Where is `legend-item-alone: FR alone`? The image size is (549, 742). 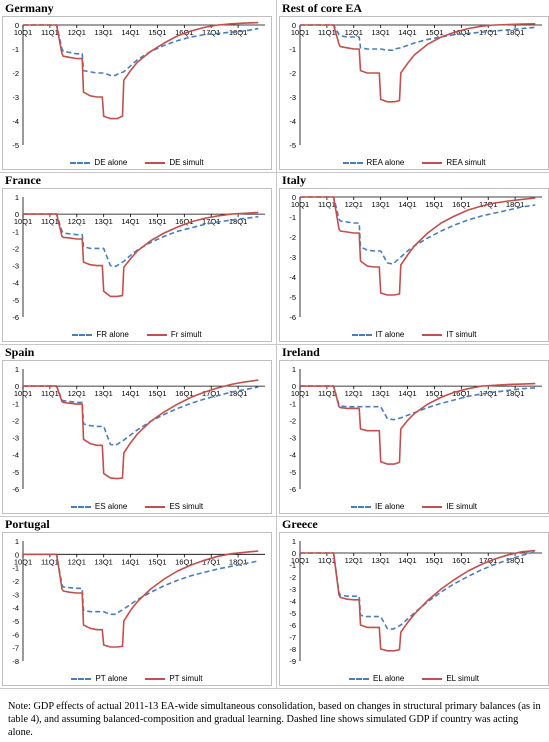
legend-item-alone: FR alone is located at coordinates (100, 334).